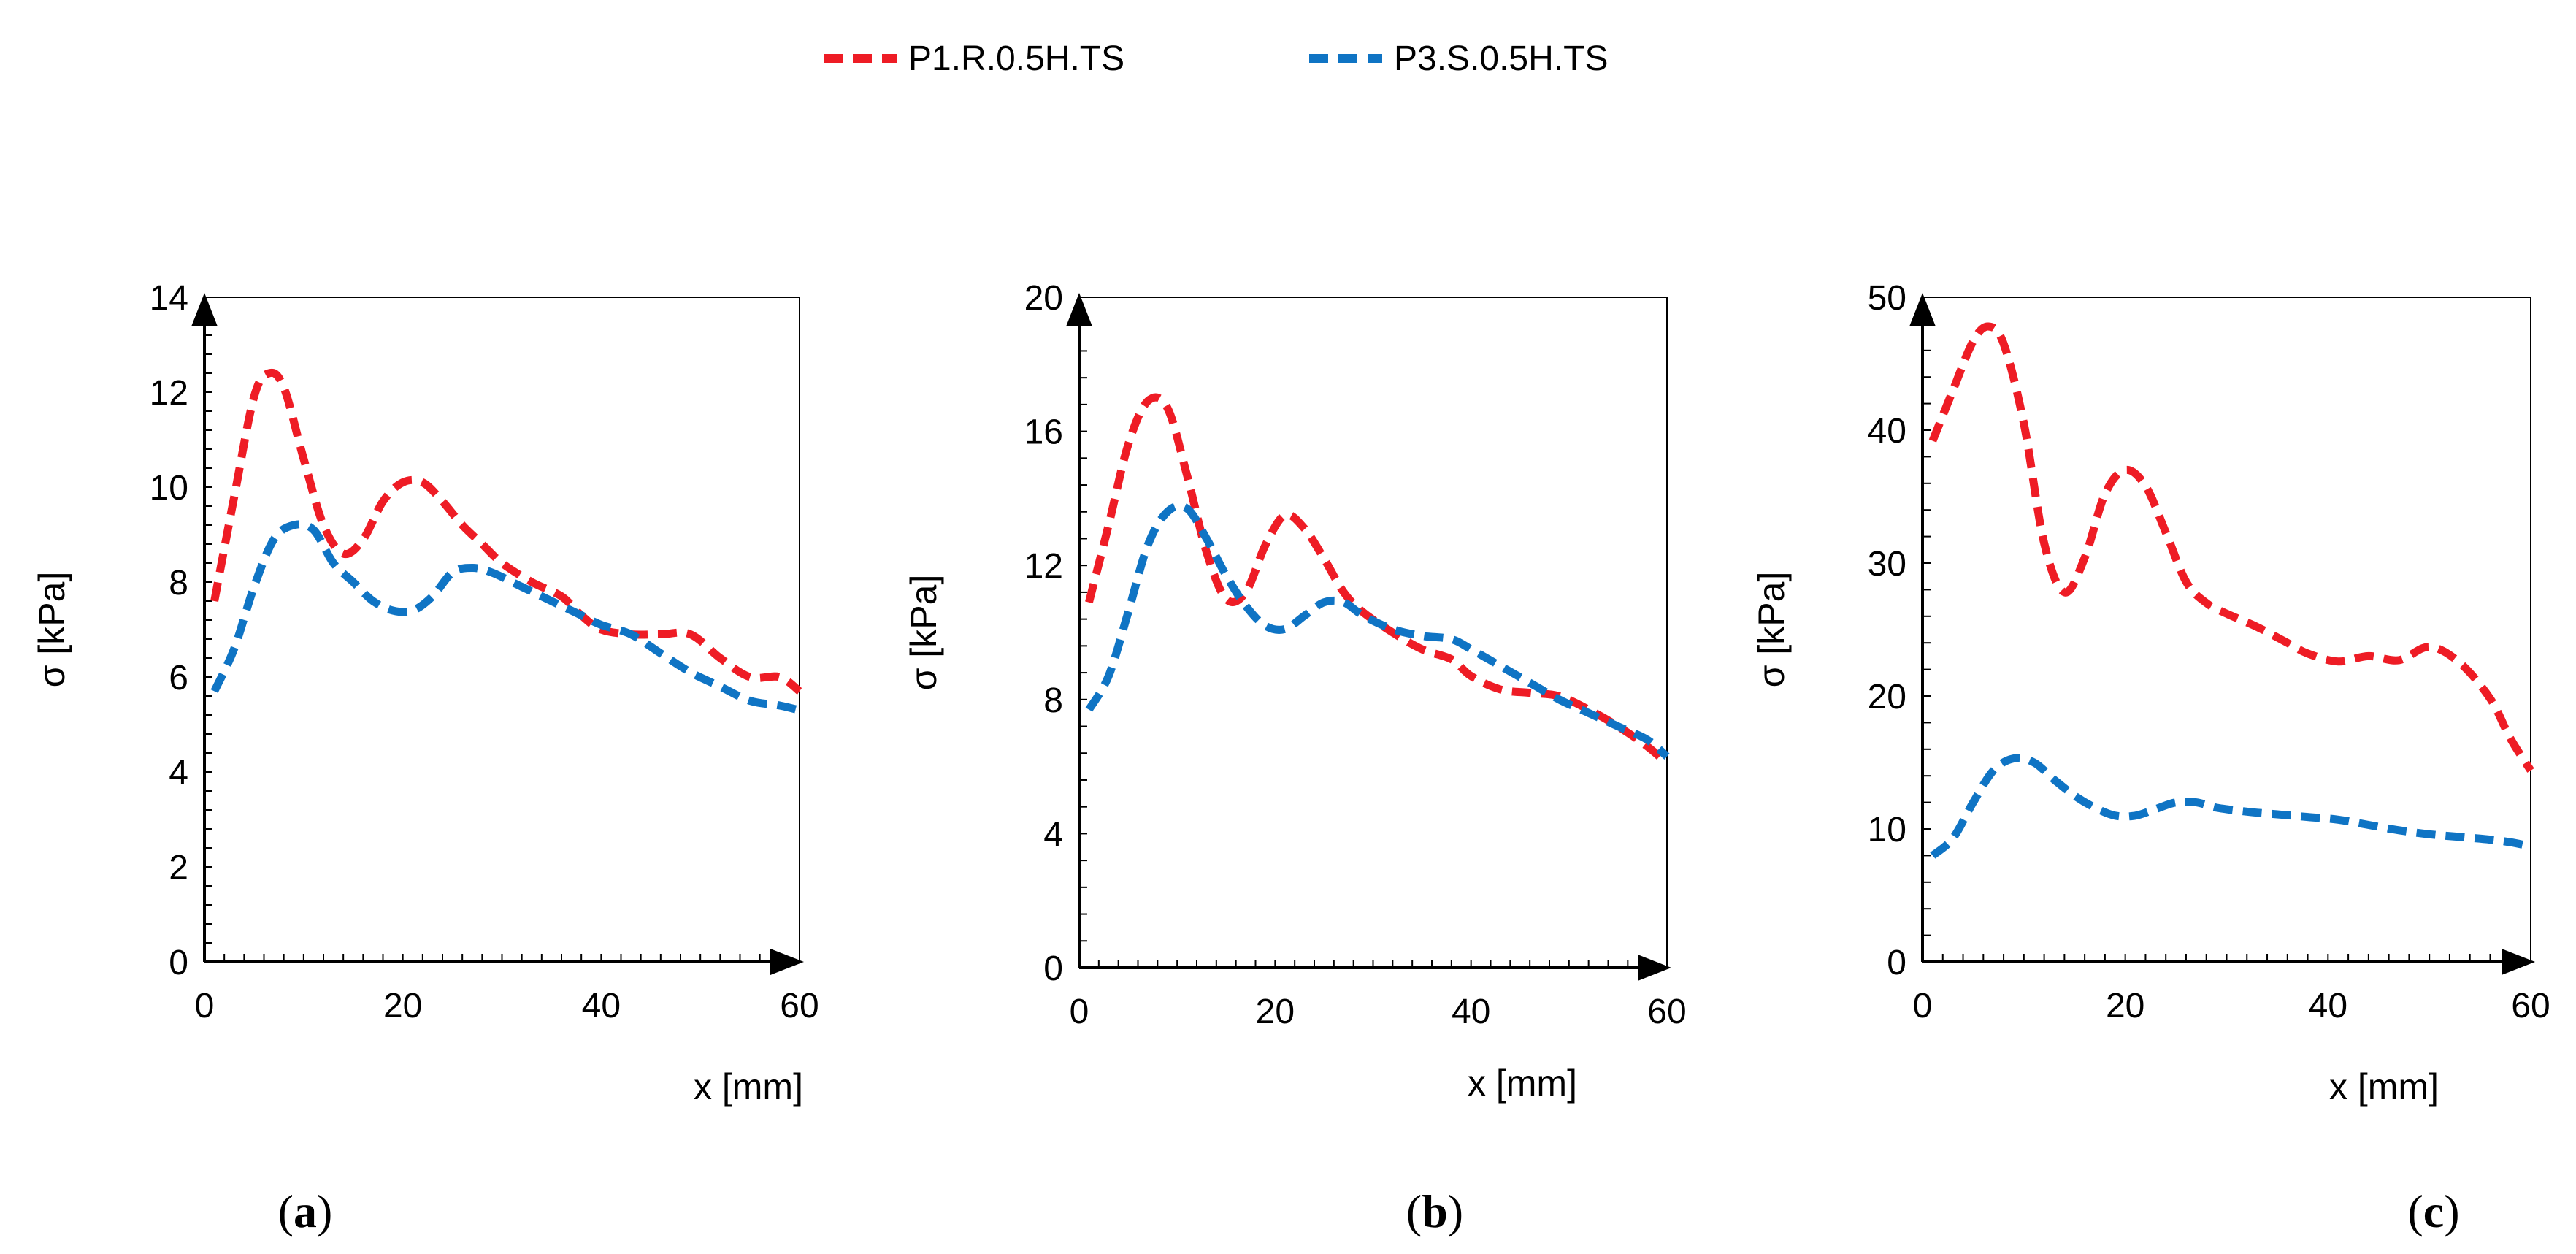 The width and height of the screenshot is (2576, 1254). I want to click on panel-c-x-axis-label: x [mm], so click(2384, 1086).